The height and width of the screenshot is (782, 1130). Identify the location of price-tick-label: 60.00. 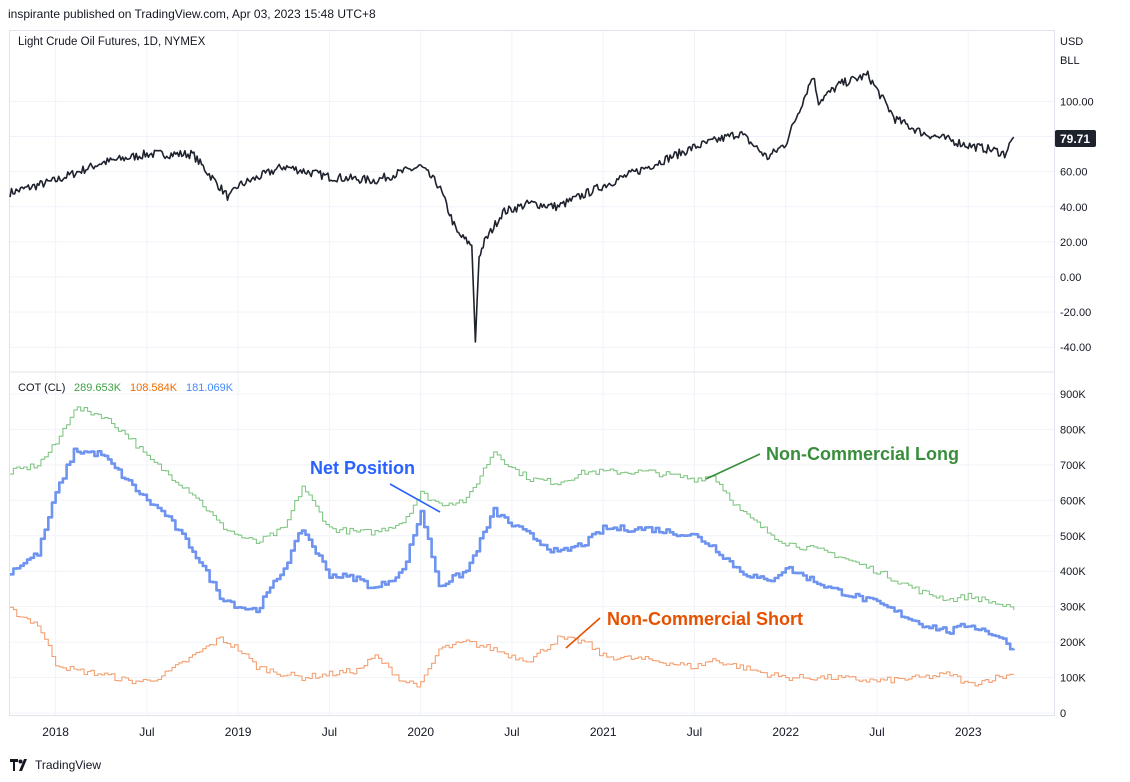
(1074, 173).